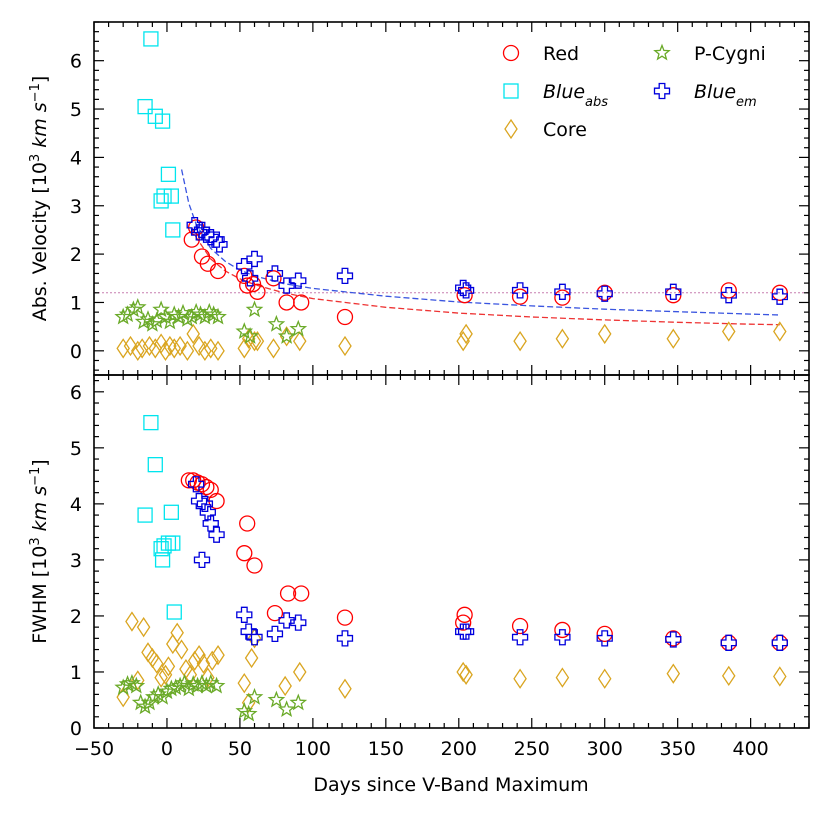  What do you see at coordinates (76, 673) in the screenshot?
I see `bottom-y-tick-label: 1` at bounding box center [76, 673].